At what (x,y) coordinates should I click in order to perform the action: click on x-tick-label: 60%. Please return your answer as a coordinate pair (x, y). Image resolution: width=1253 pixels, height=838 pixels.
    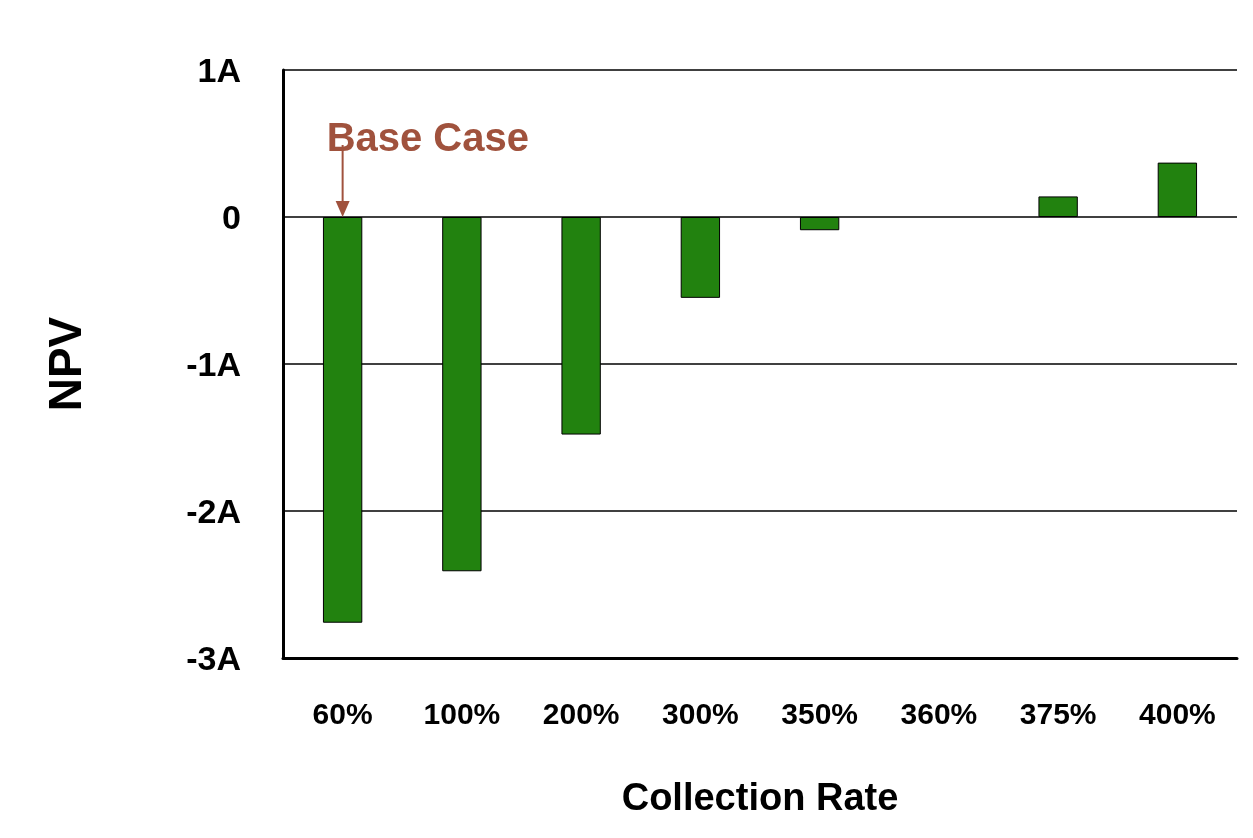
    Looking at the image, I should click on (342, 713).